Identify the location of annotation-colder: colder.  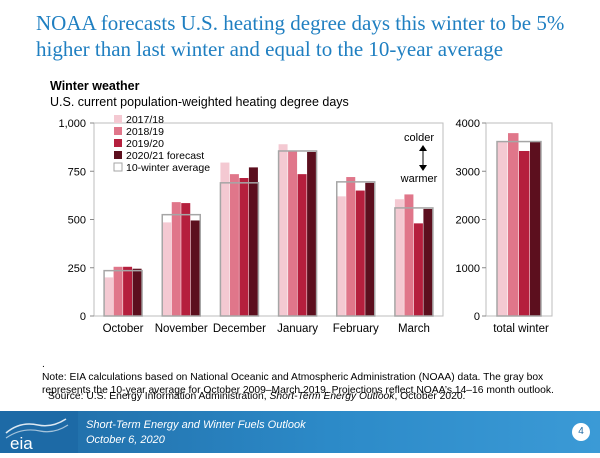
(419, 138).